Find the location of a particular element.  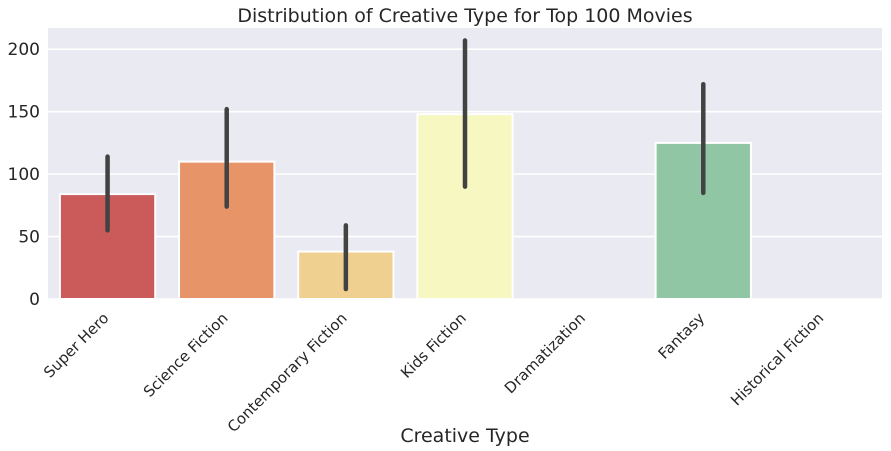

y-tick-labels: 0 50 100 150 200 is located at coordinates (24, 175).